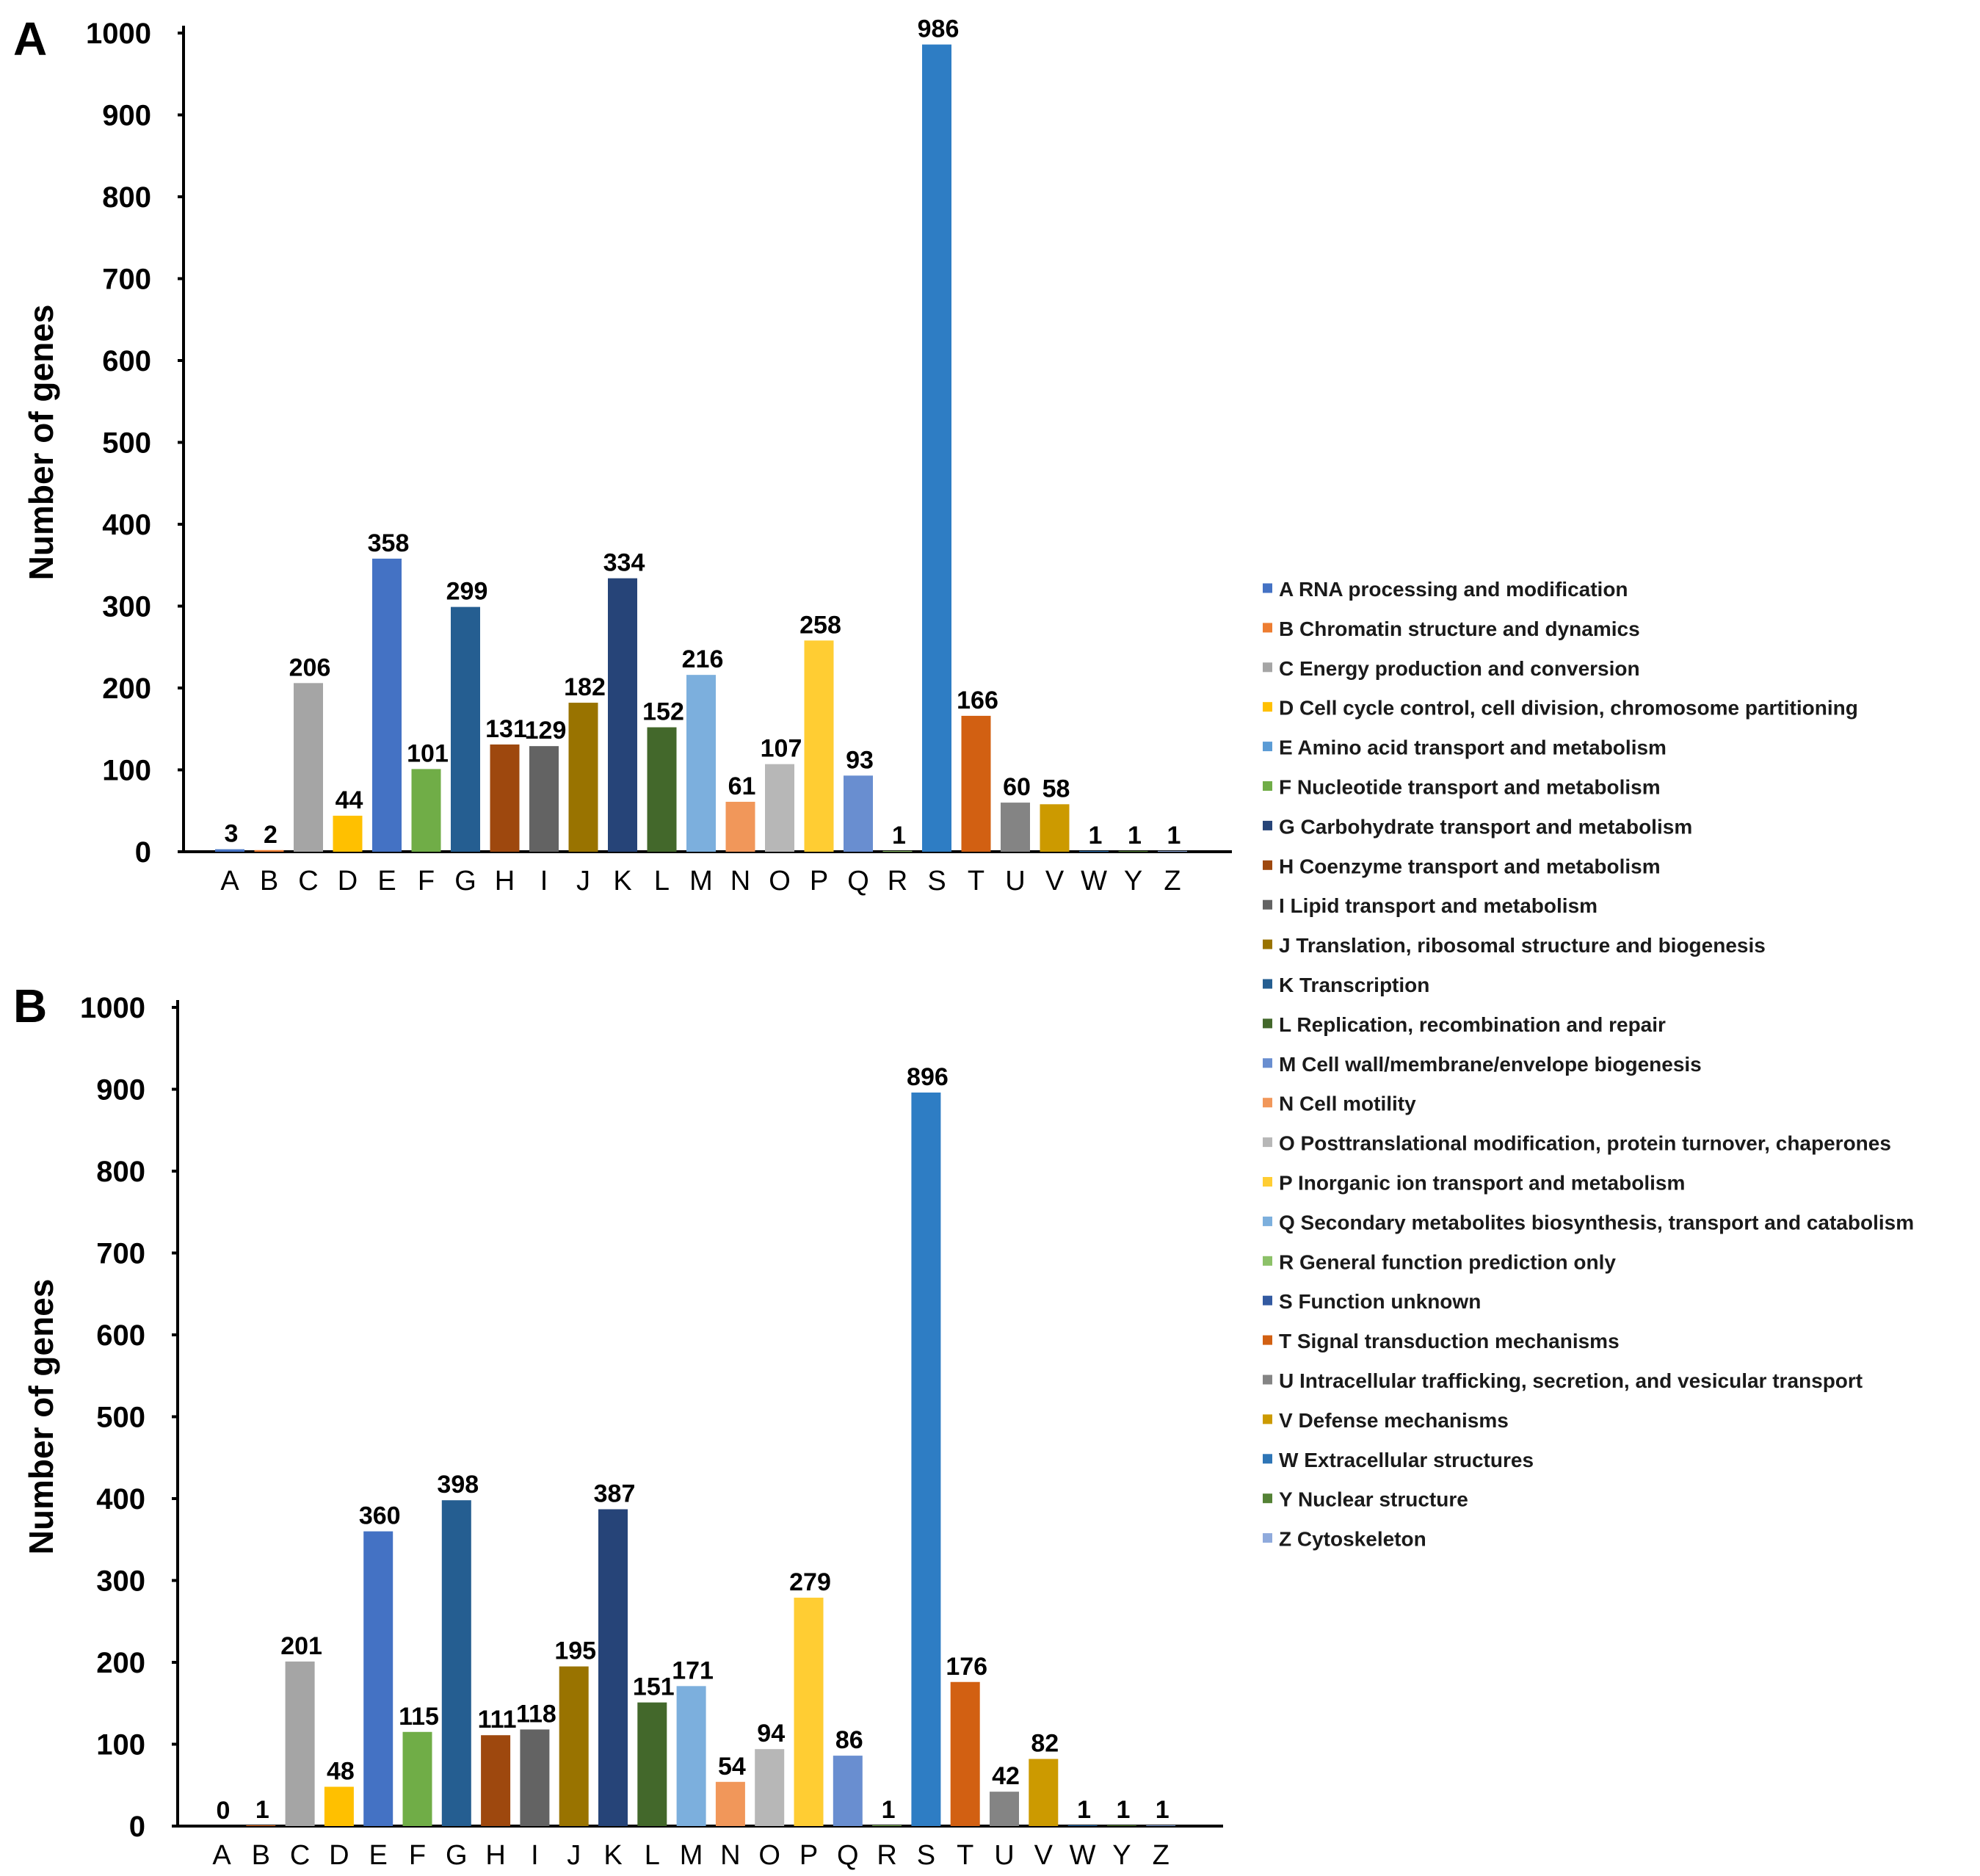 This screenshot has height=1876, width=1980. I want to click on legend-label: R General function prediction only, so click(1447, 1261).